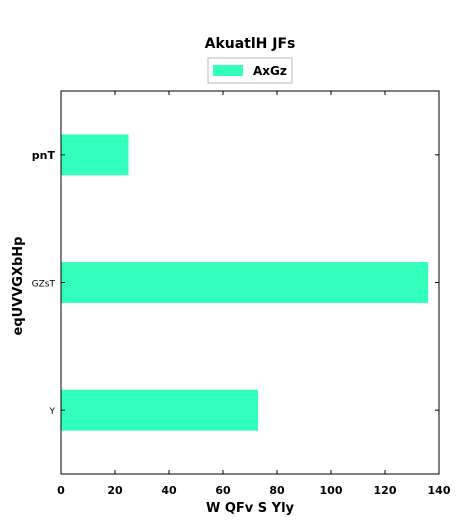  What do you see at coordinates (169, 490) in the screenshot?
I see `x-tick-label: 40` at bounding box center [169, 490].